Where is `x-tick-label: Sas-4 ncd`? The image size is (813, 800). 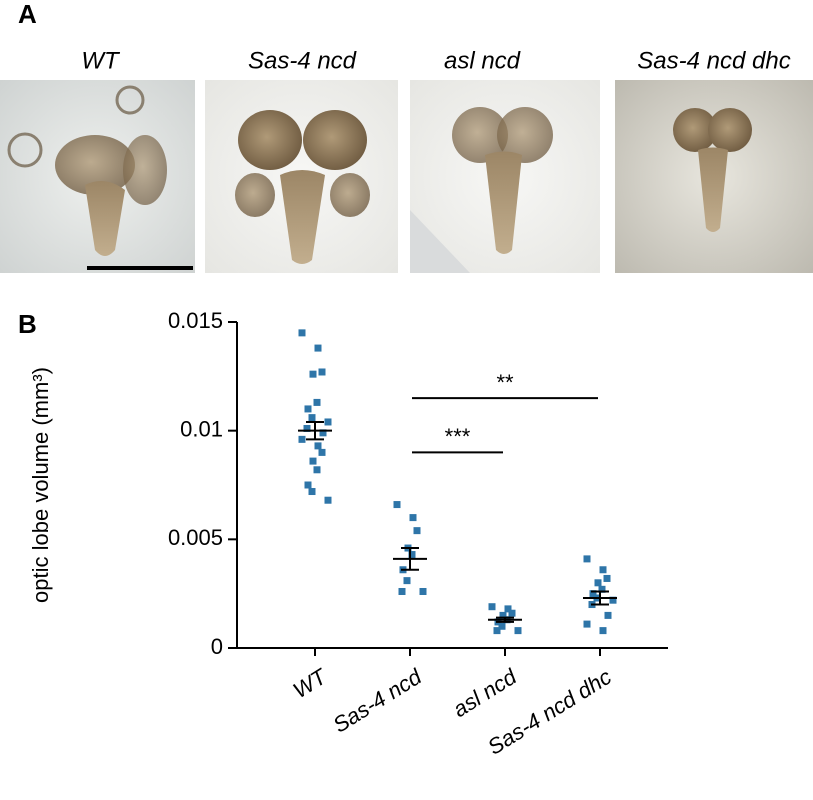
x-tick-label: Sas-4 ncd is located at coordinates (377, 701).